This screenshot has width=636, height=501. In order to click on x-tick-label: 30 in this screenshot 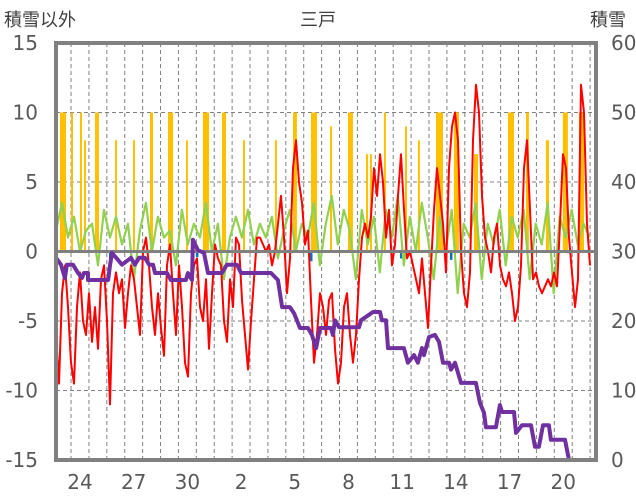, I will do `click(187, 482)`.